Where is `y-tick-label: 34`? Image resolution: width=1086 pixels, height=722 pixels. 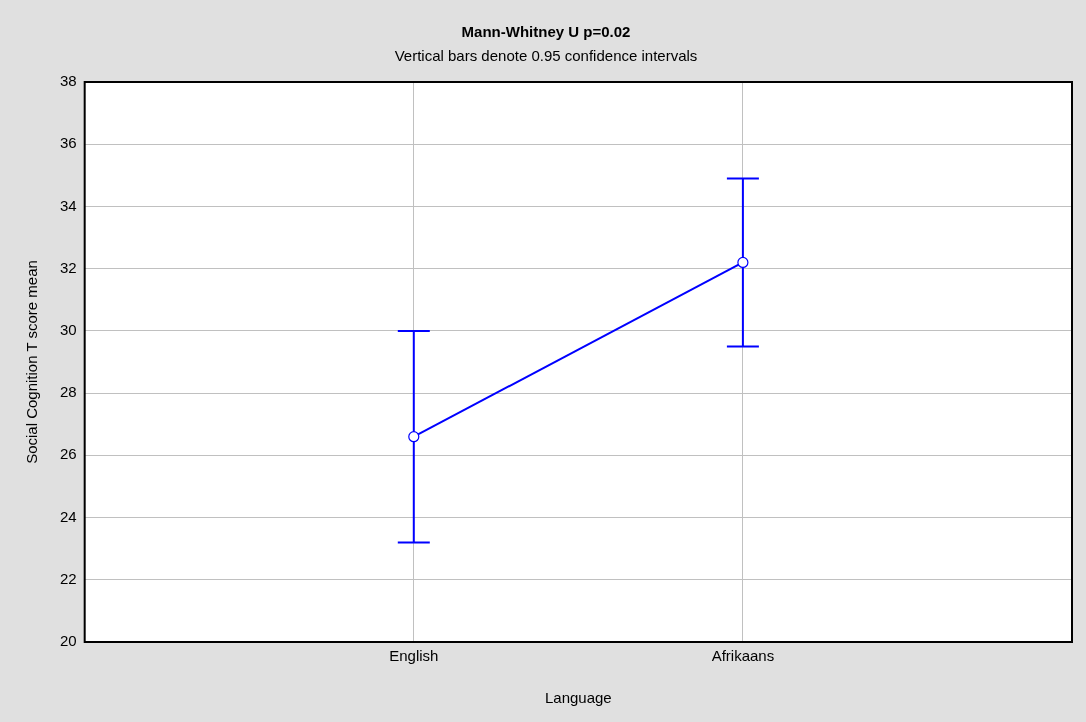 y-tick-label: 34 is located at coordinates (68, 205).